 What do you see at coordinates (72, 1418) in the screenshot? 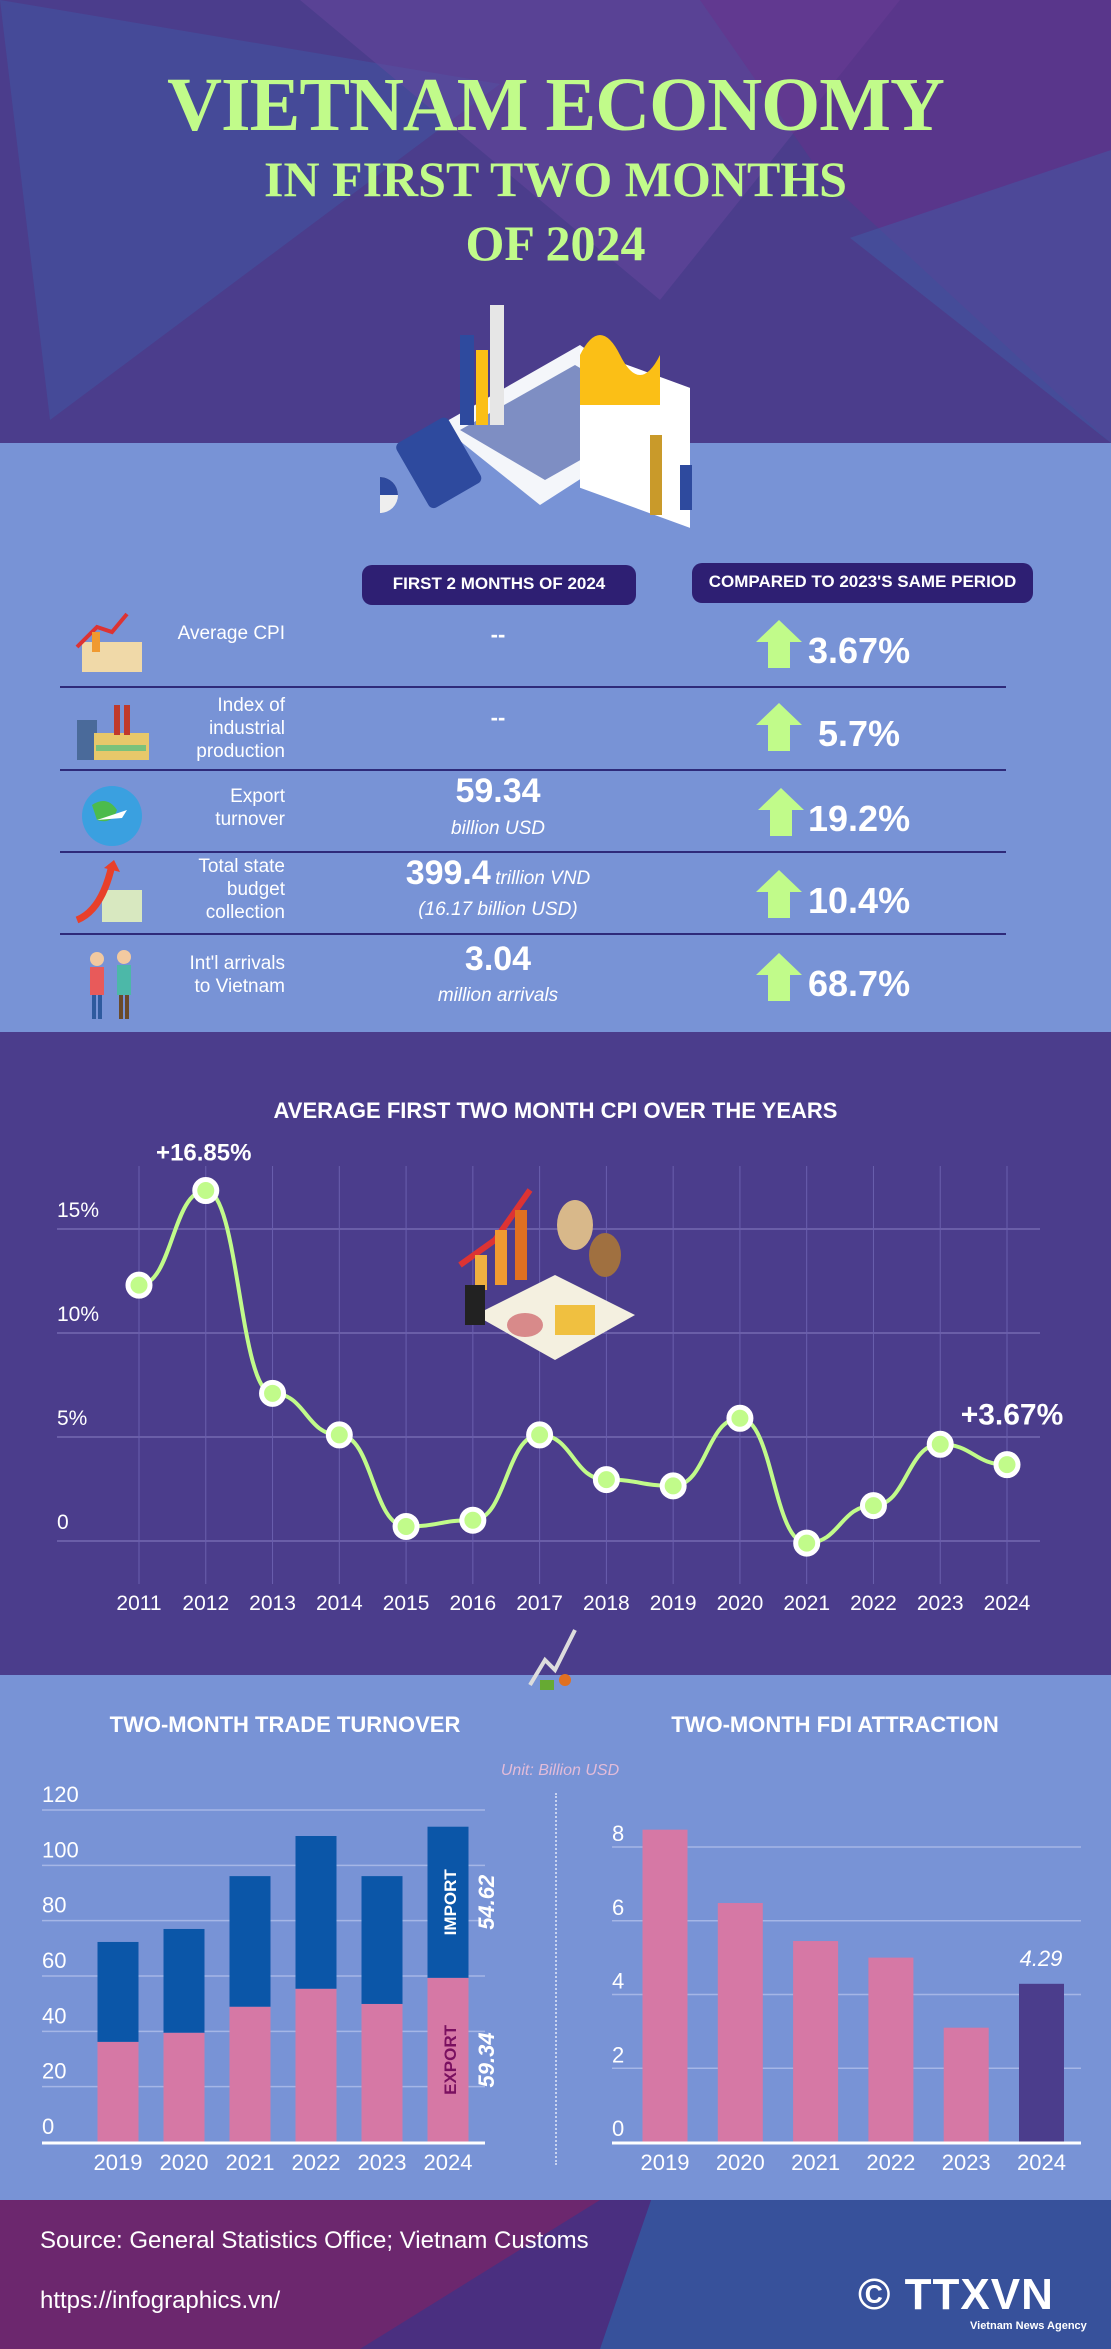
I see `cpi-y-tick-label: 5%` at bounding box center [72, 1418].